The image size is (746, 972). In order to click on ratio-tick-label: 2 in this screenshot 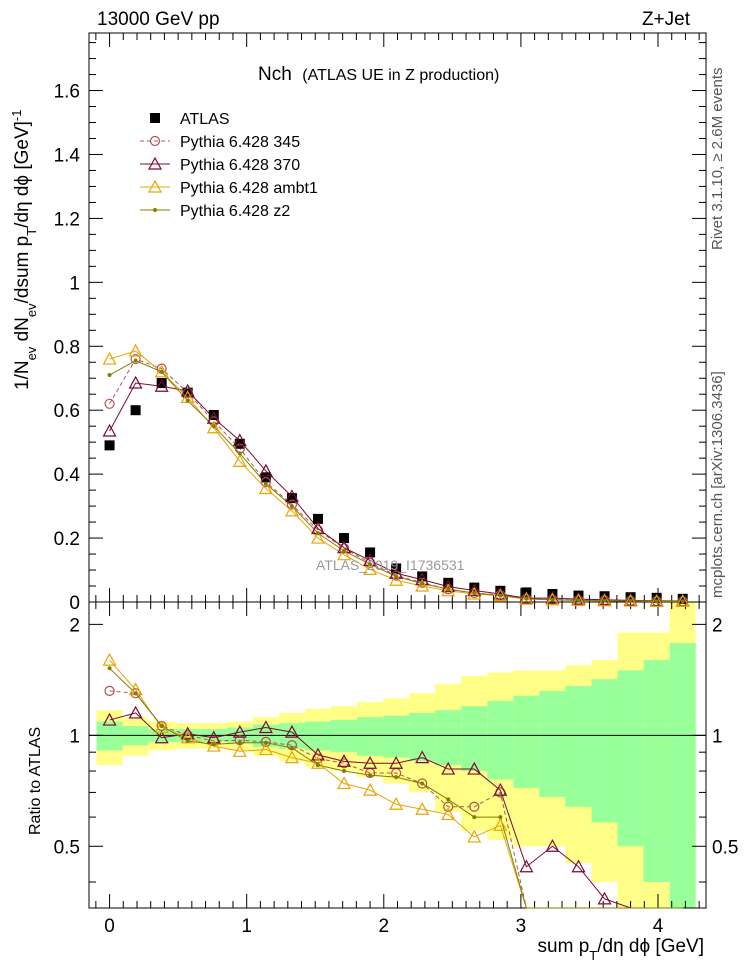, I will do `click(74, 625)`.